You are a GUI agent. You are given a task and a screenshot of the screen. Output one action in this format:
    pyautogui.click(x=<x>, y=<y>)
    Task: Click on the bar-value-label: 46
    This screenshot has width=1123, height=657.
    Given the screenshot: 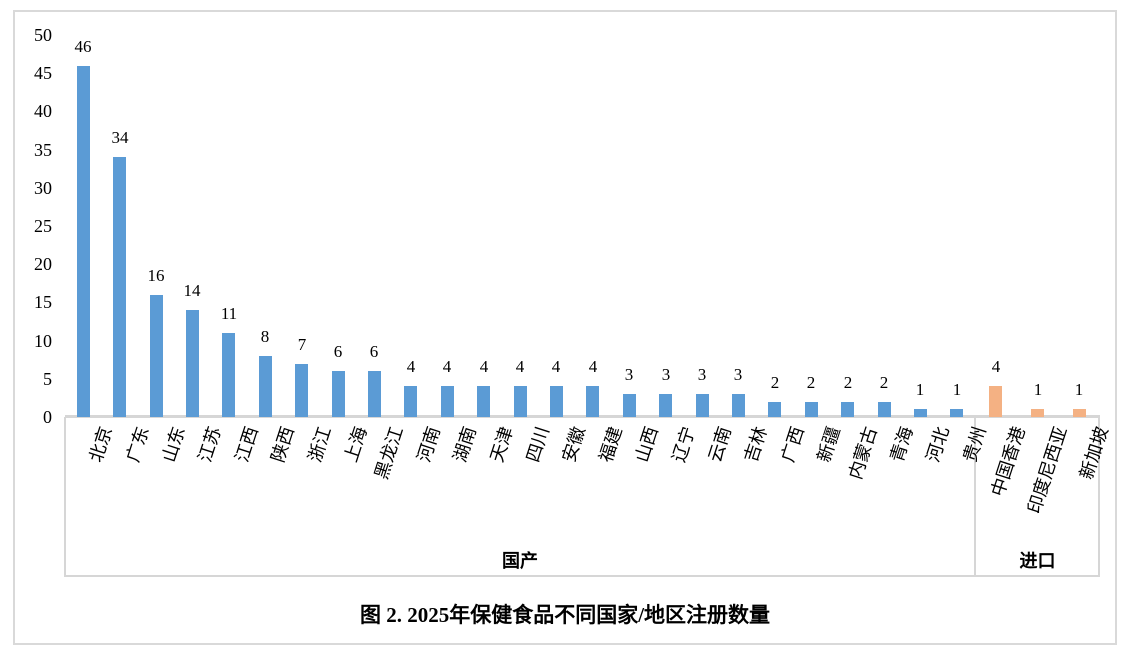 What is the action you would take?
    pyautogui.click(x=83, y=46)
    